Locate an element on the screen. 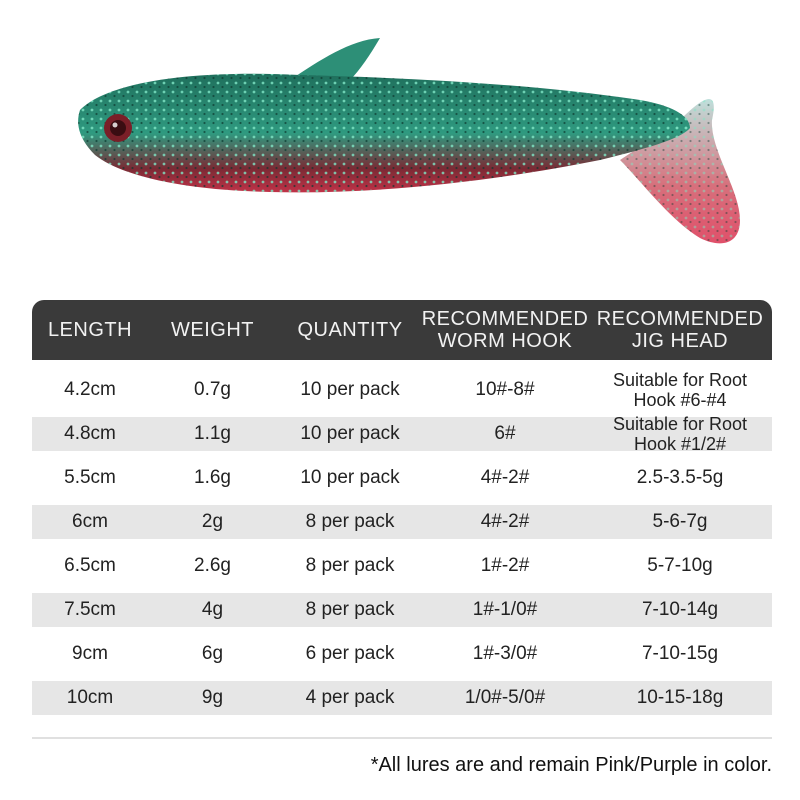  table-cell: Suitable for Root Hook #1/2# is located at coordinates (680, 434).